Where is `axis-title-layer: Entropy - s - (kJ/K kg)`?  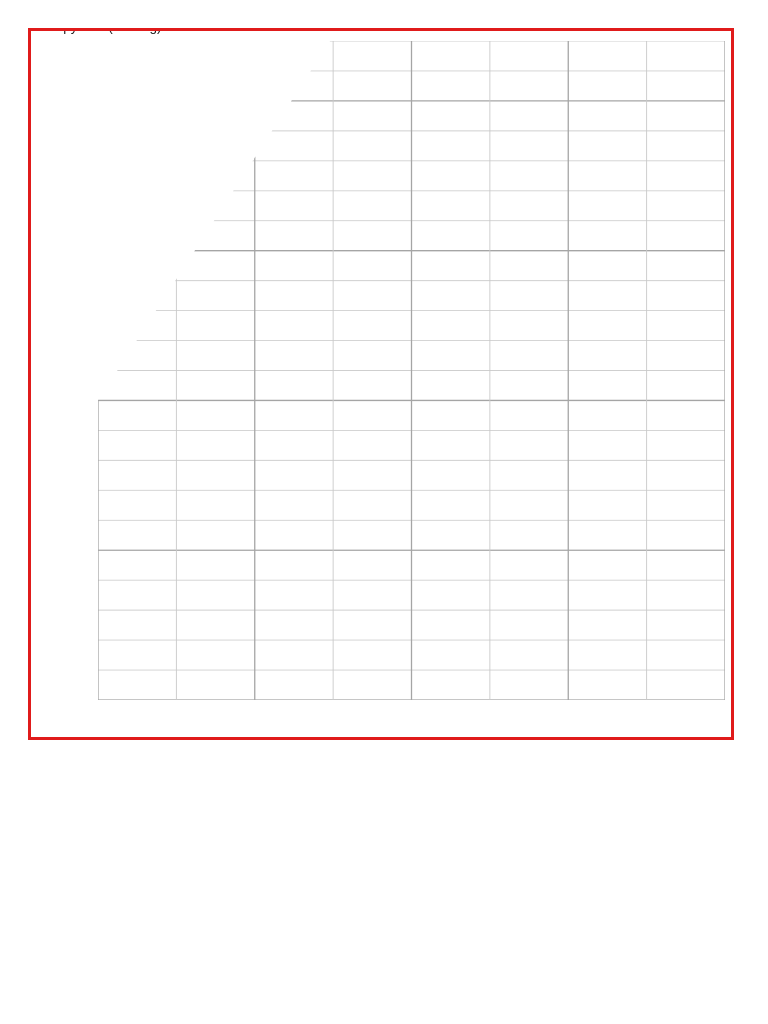 axis-title-layer: Entropy - s - (kJ/K kg) is located at coordinates (96, 32).